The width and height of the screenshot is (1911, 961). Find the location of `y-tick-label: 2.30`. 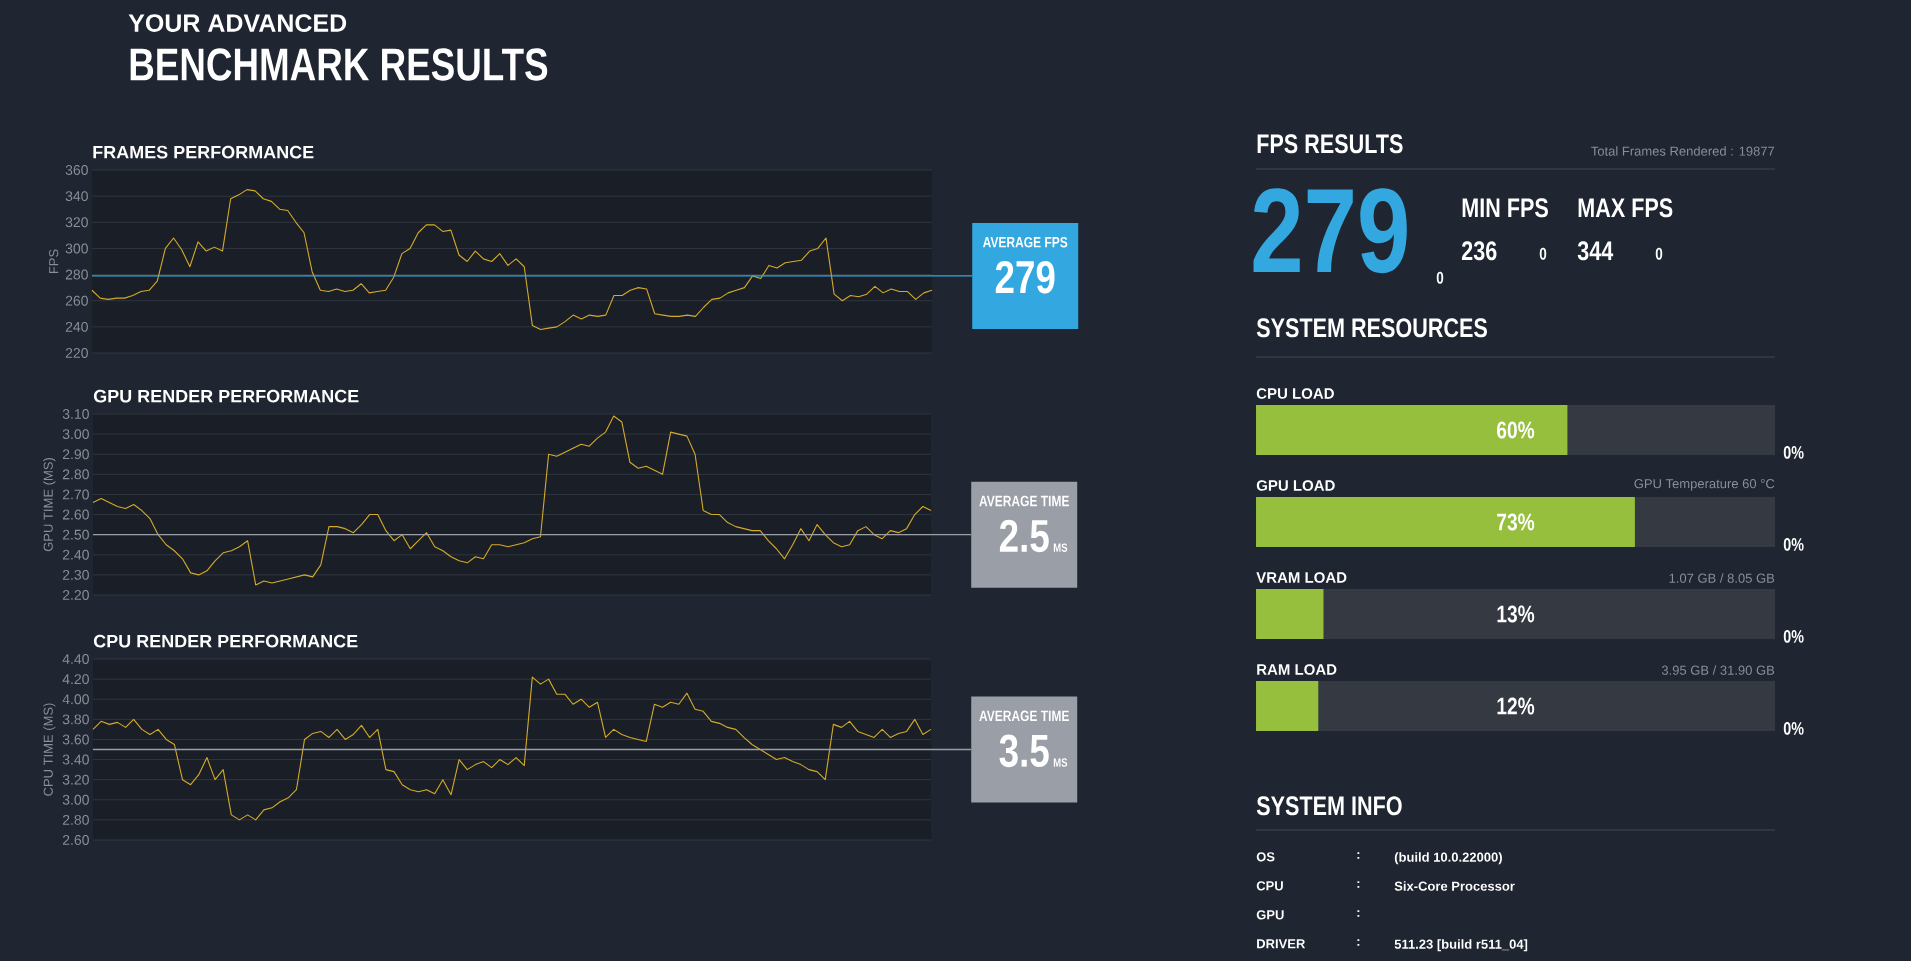

y-tick-label: 2.30 is located at coordinates (75, 574).